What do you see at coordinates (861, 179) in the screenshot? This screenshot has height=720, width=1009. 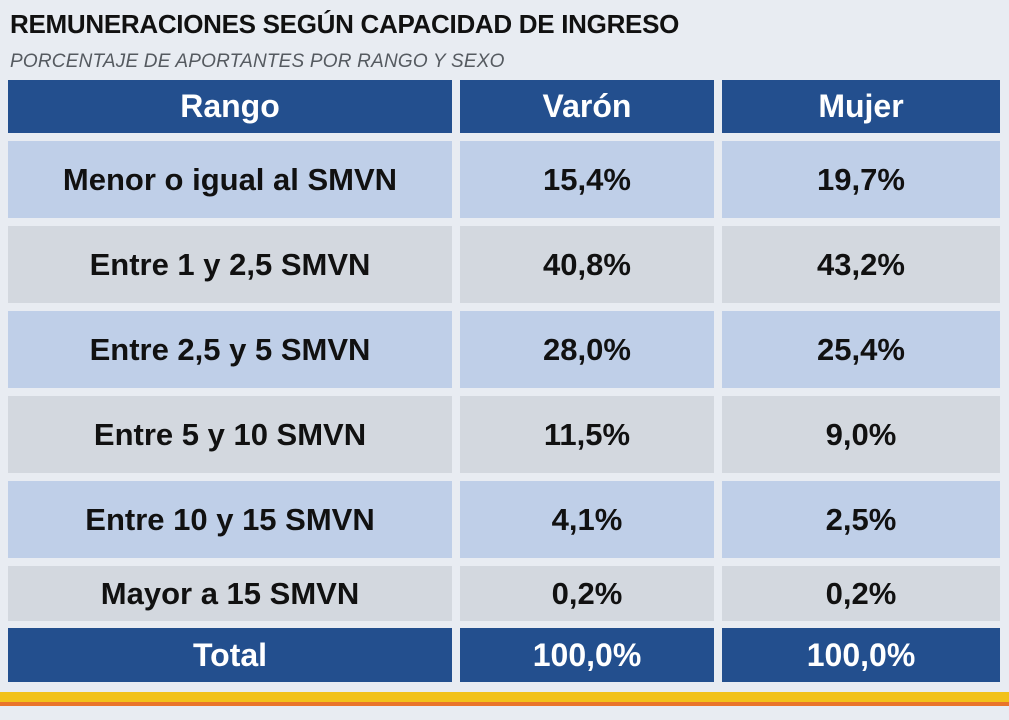 I see `table-cell-mujer: 19,7%` at bounding box center [861, 179].